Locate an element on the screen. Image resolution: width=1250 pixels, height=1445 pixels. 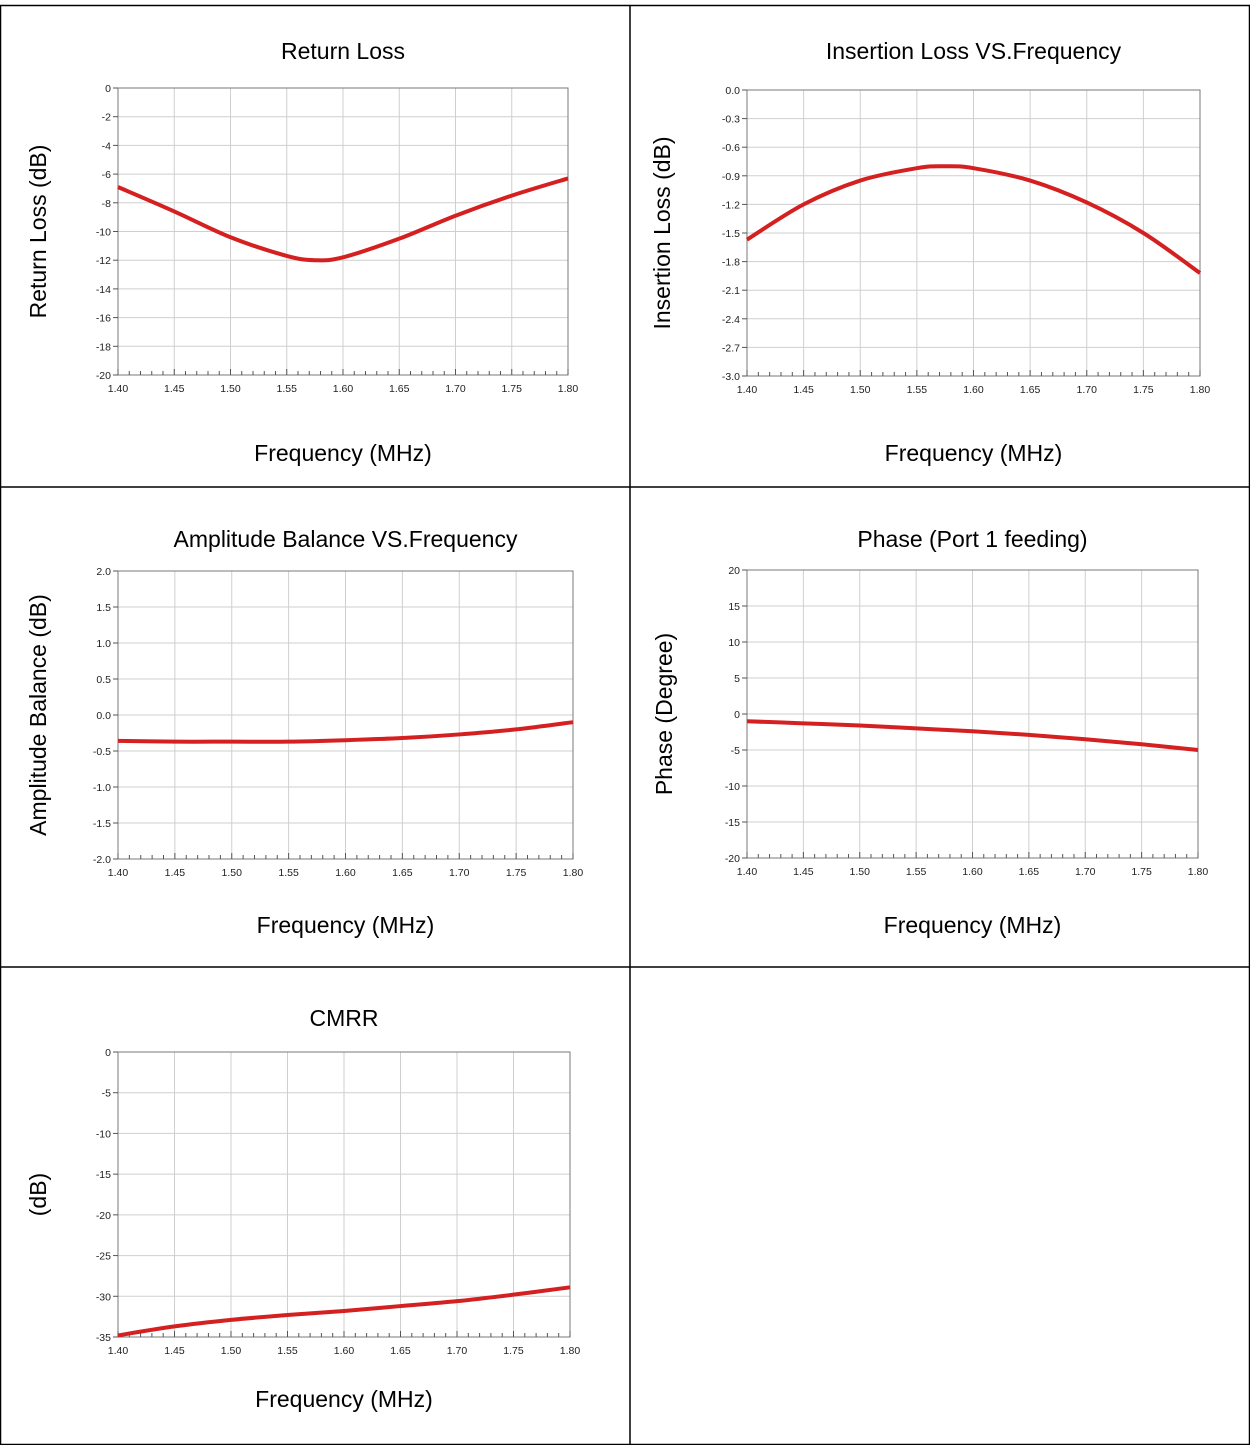
y-tick-label: 1.5 is located at coordinates (103, 608).